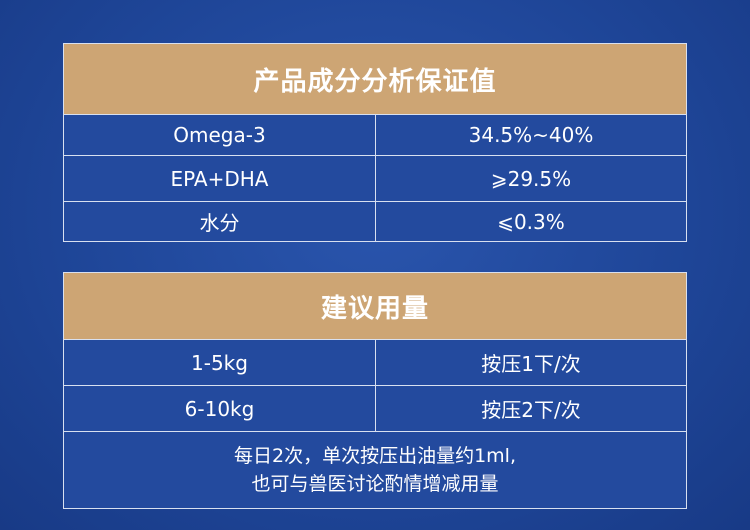 The width and height of the screenshot is (750, 530). What do you see at coordinates (375, 470) in the screenshot?
I see `dosage-note: 每日2次，单次按压出油量约1ml, 也可与兽医讨论酌情增减用量` at bounding box center [375, 470].